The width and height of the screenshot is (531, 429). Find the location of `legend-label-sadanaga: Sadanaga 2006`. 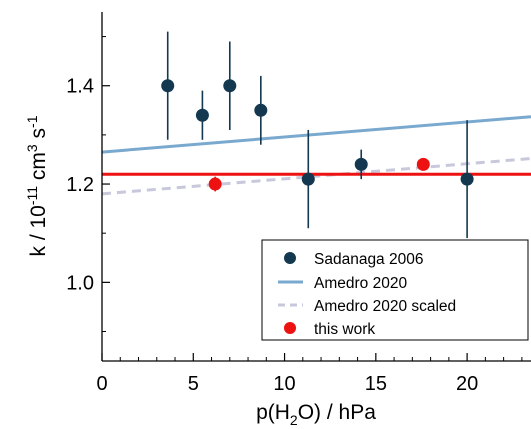

legend-label-sadanaga: Sadanaga 2006 is located at coordinates (368, 259).